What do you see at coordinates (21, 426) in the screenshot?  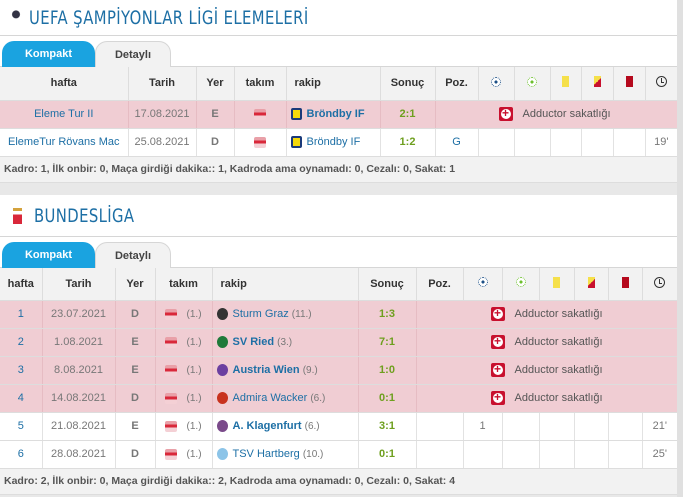 I see `hafta-link: 5` at bounding box center [21, 426].